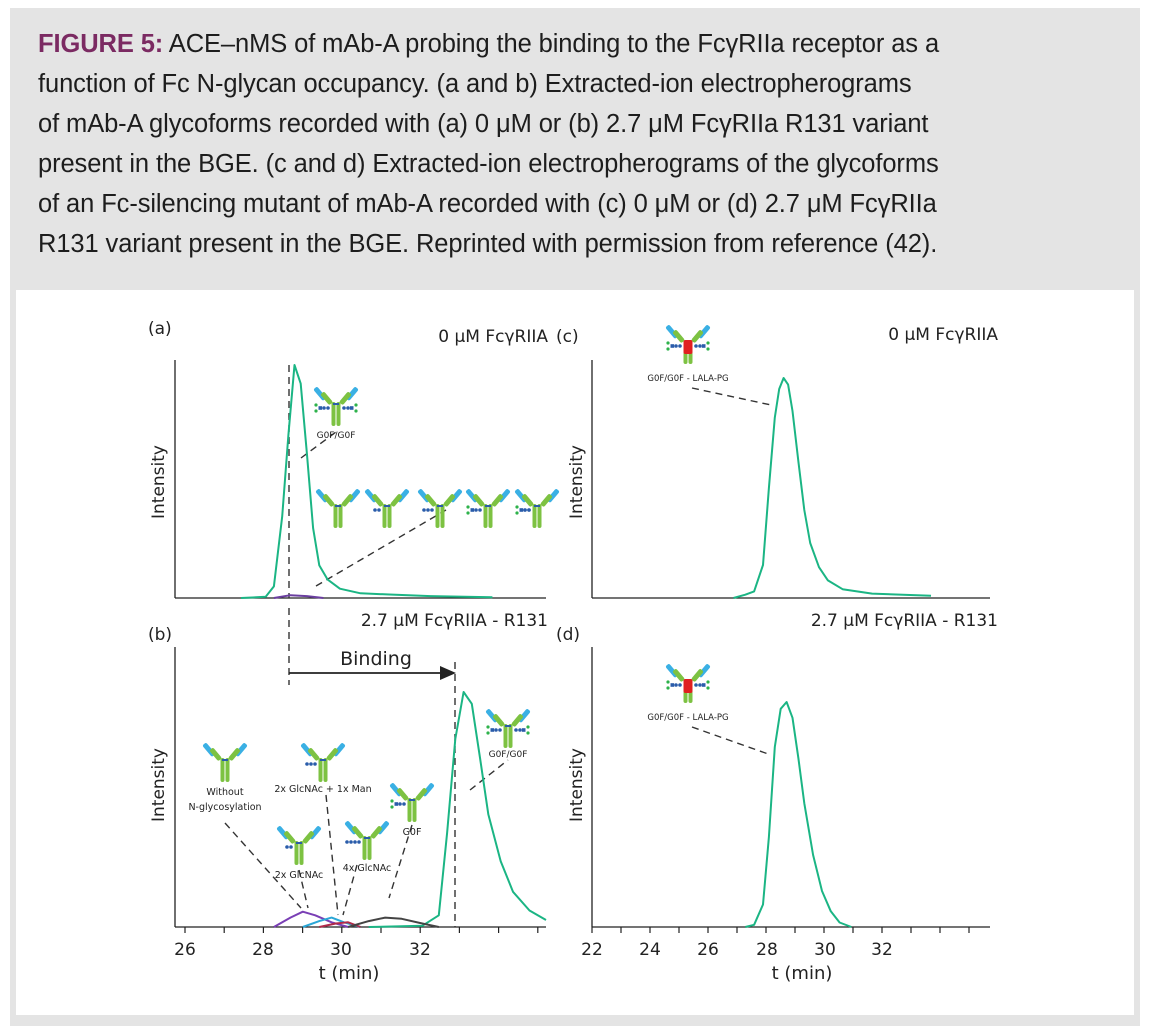 The width and height of the screenshot is (1150, 1034). What do you see at coordinates (592, 950) in the screenshot?
I see `right-tick-22: 22` at bounding box center [592, 950].